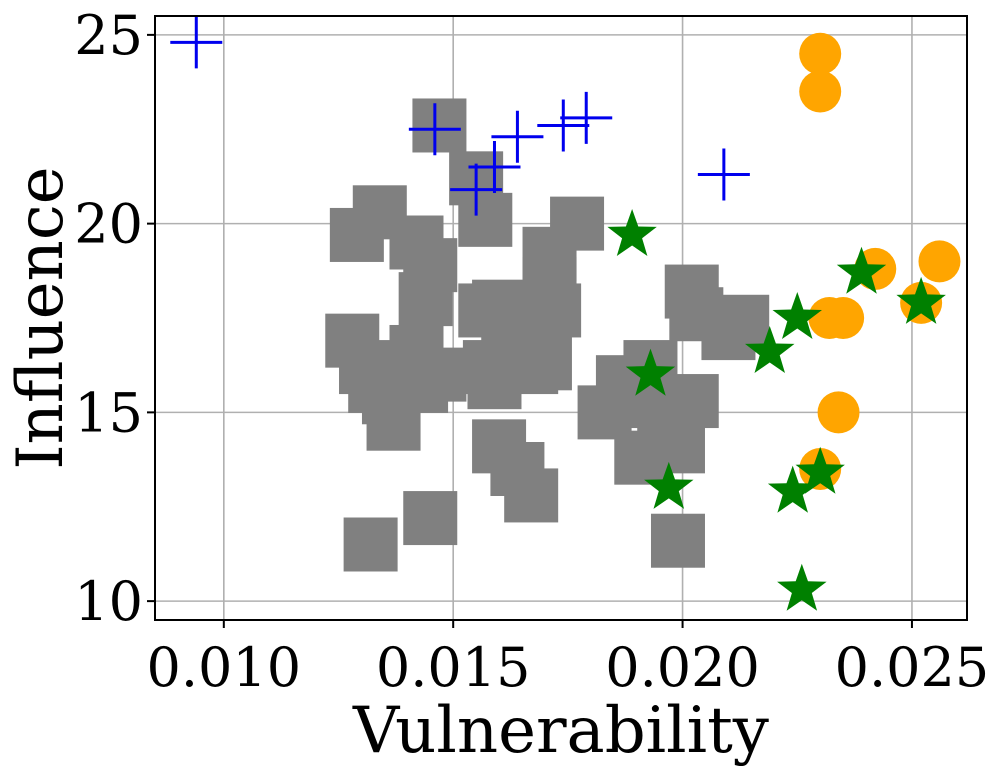  What do you see at coordinates (682, 667) in the screenshot?
I see `x-tick-label-2: 0.020` at bounding box center [682, 667].